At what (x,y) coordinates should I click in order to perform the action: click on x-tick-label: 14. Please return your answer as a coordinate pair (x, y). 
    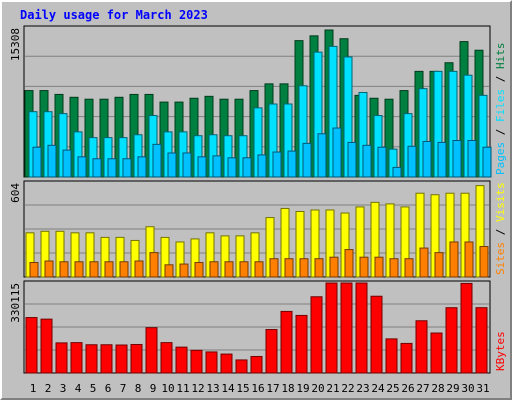
    Looking at the image, I should click on (228, 388).